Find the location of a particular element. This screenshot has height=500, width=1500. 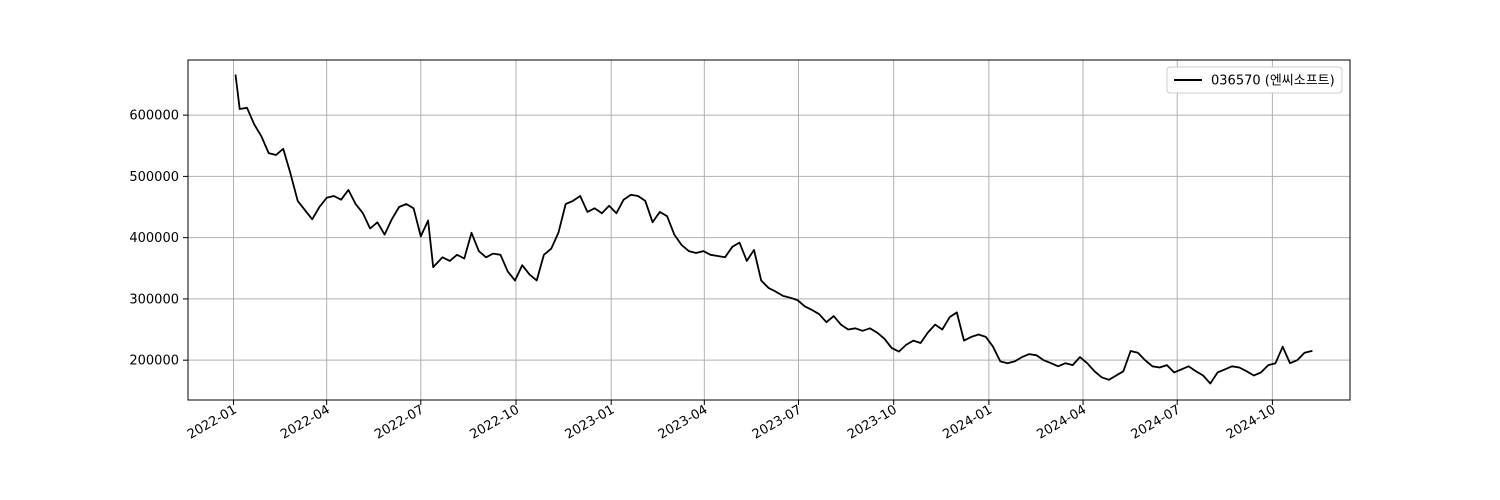

y-tick-label: 600000 is located at coordinates (154, 116).